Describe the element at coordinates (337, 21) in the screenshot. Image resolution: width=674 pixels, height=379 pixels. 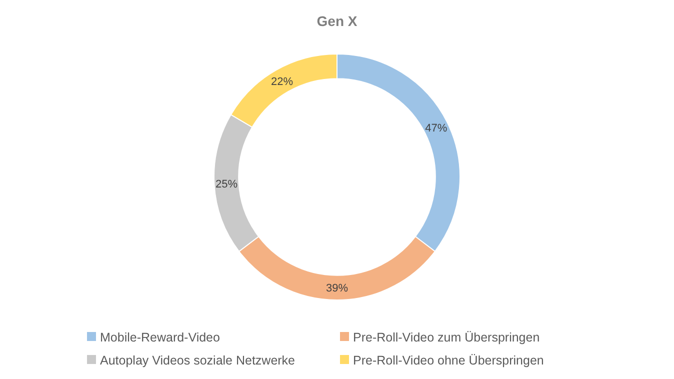
I see `chart-title: Gen X` at that location.